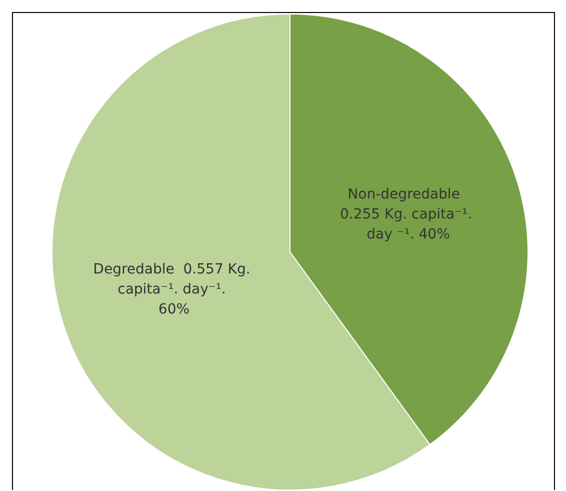 This screenshot has height=491, width=566. What do you see at coordinates (174, 280) in the screenshot?
I see `slice-label: Degredable 0.557 Kg. capita⁻¹. day⁻¹.` at bounding box center [174, 280].